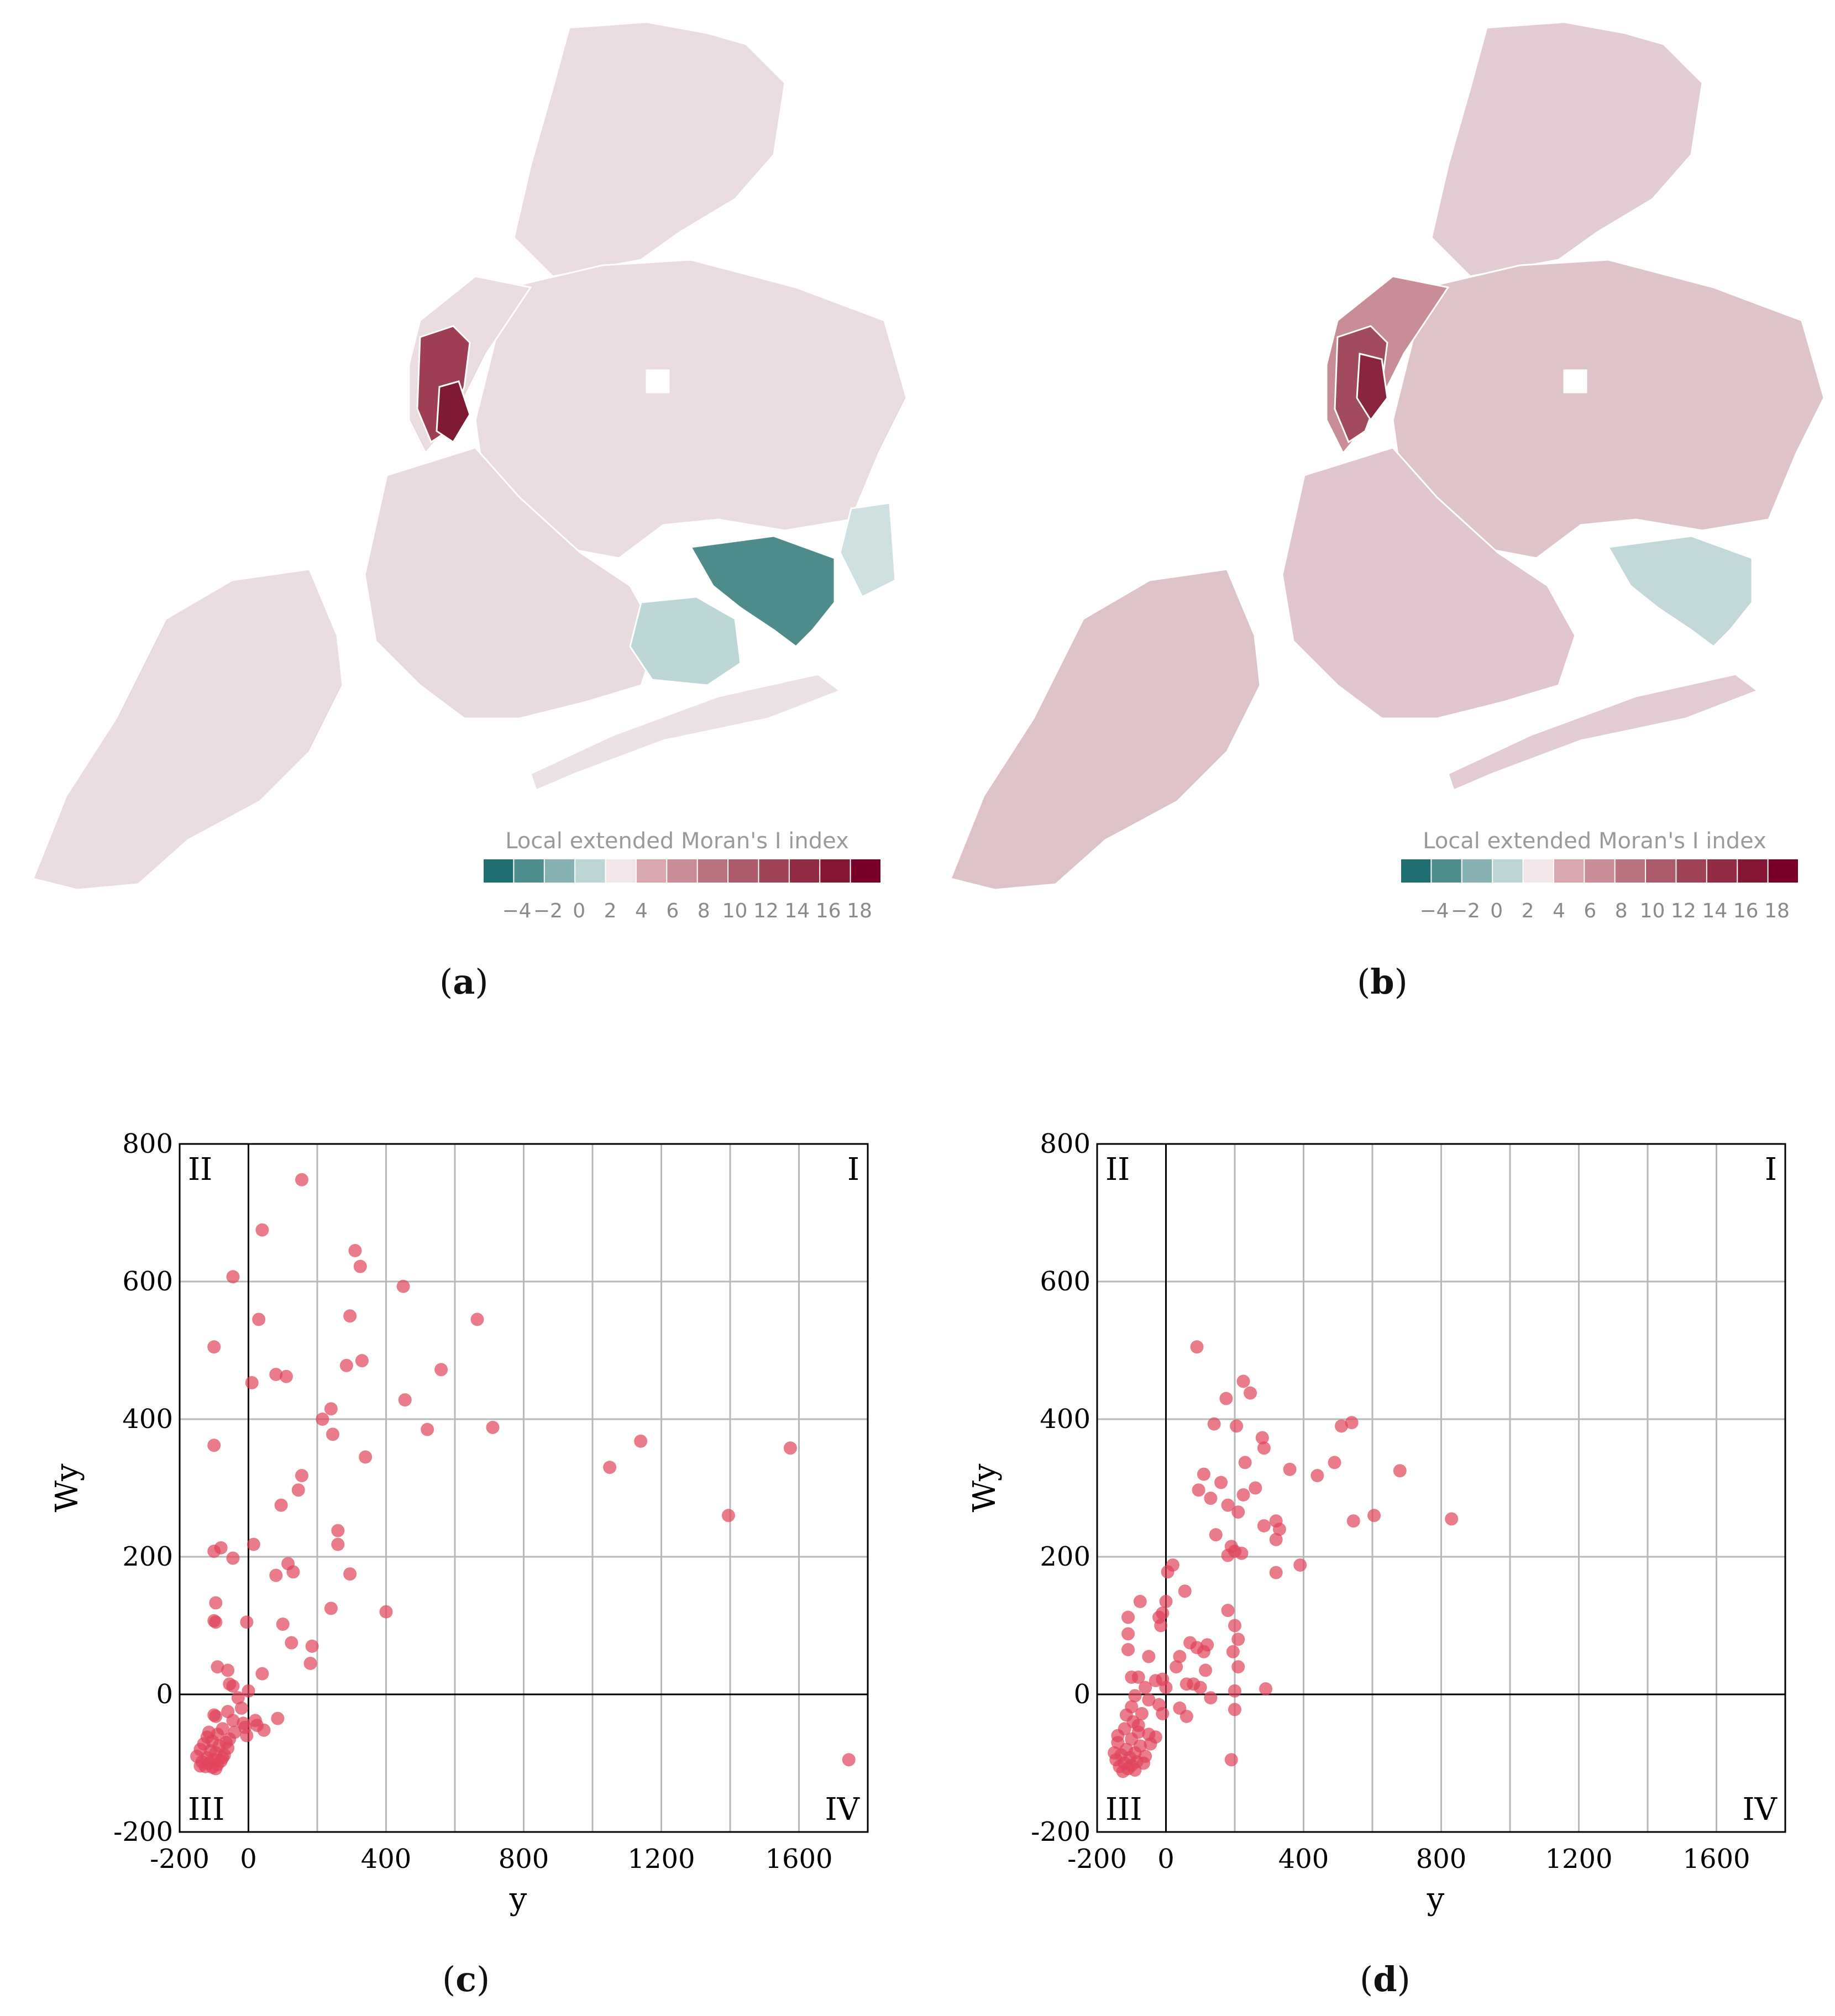  What do you see at coordinates (797, 911) in the screenshot?
I see `legend-tick-label: 14` at bounding box center [797, 911].